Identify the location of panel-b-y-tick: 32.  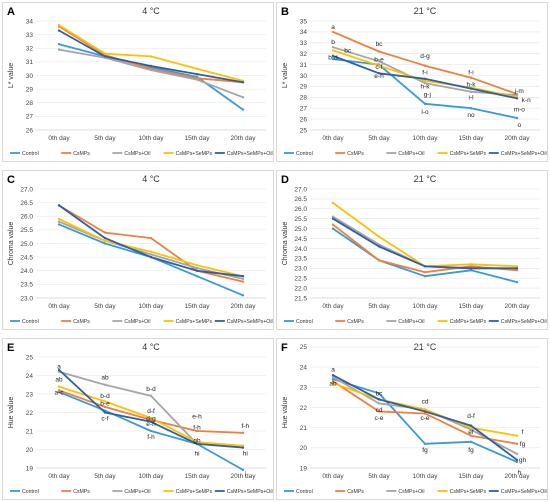
(304, 54).